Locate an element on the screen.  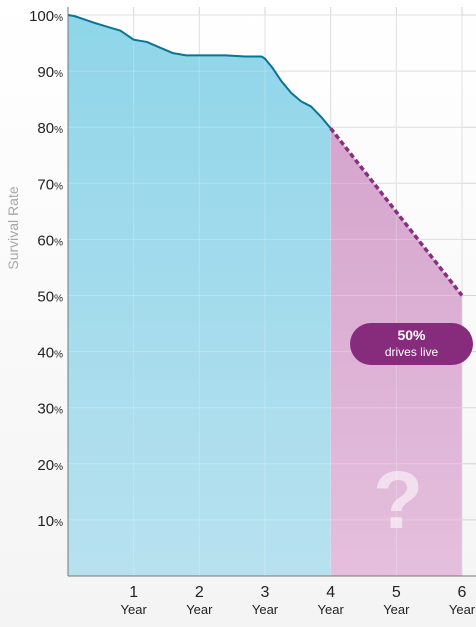
y-tick-label: 60% is located at coordinates (50, 240).